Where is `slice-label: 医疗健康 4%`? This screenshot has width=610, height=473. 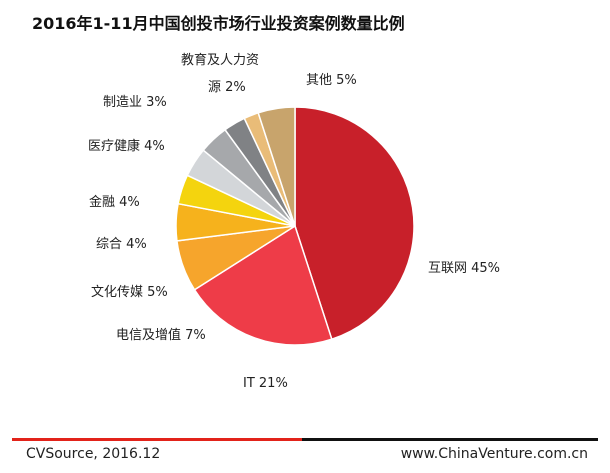
slice-label: 医疗健康 4% is located at coordinates (126, 146).